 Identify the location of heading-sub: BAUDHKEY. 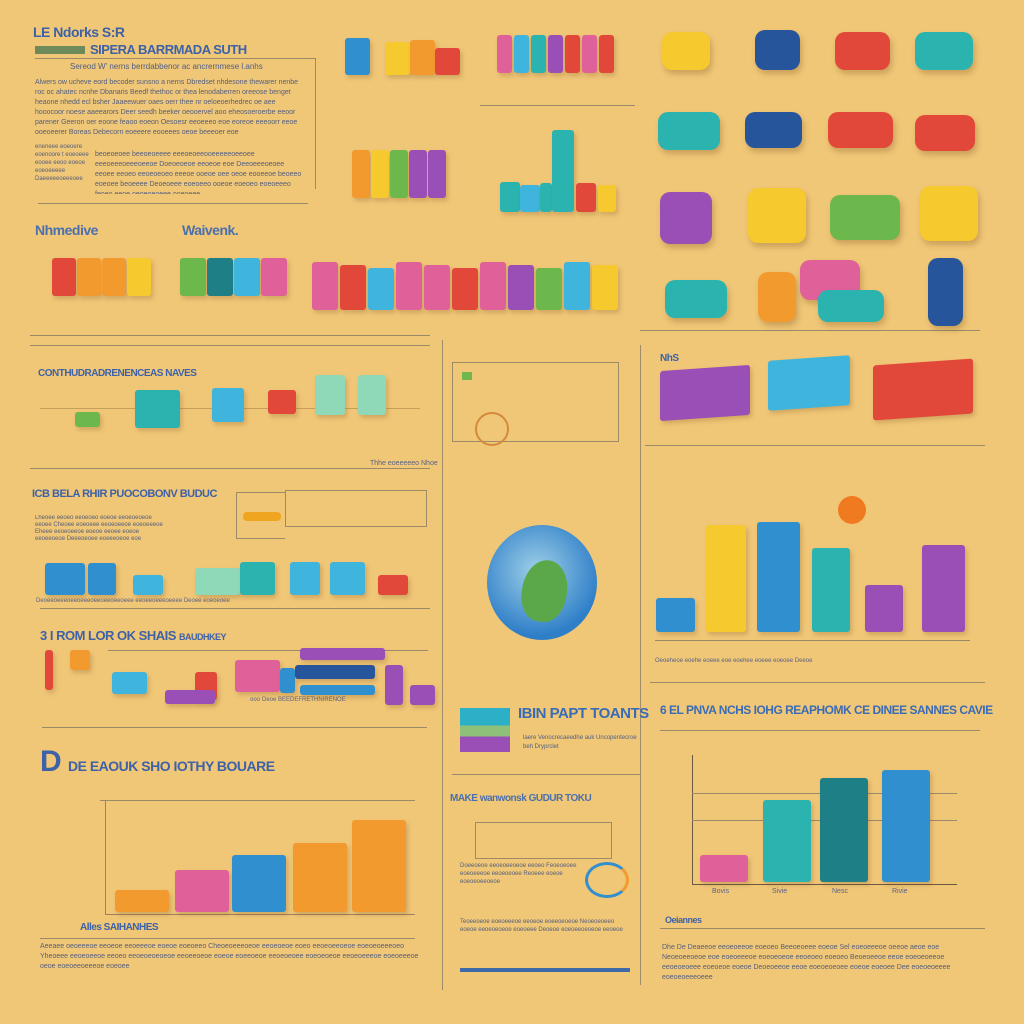
(203, 637).